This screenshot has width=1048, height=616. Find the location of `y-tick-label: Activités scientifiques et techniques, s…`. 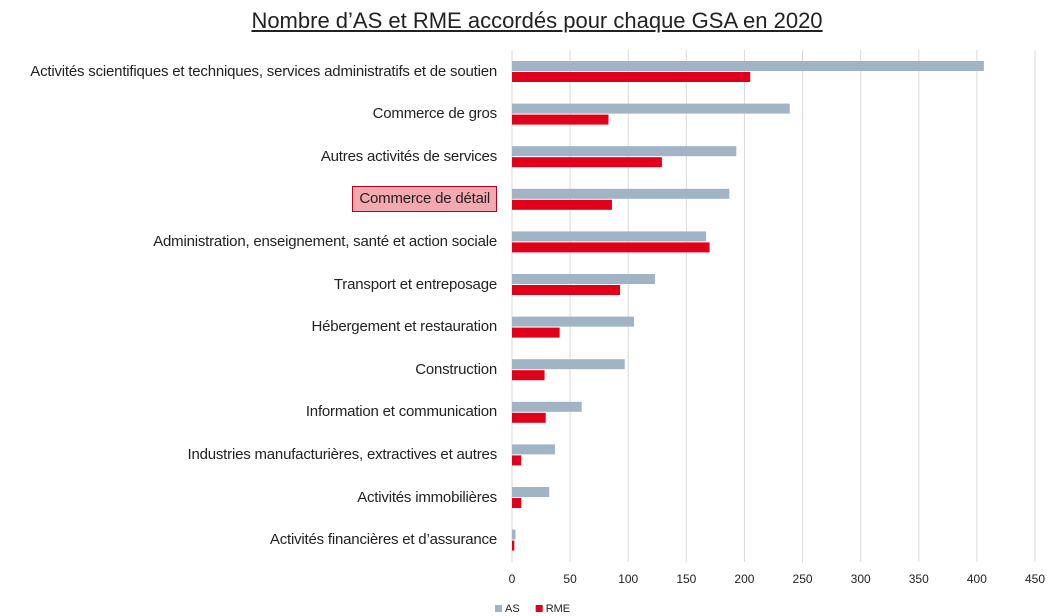

y-tick-label: Activités scientifiques et techniques, s… is located at coordinates (263, 71).